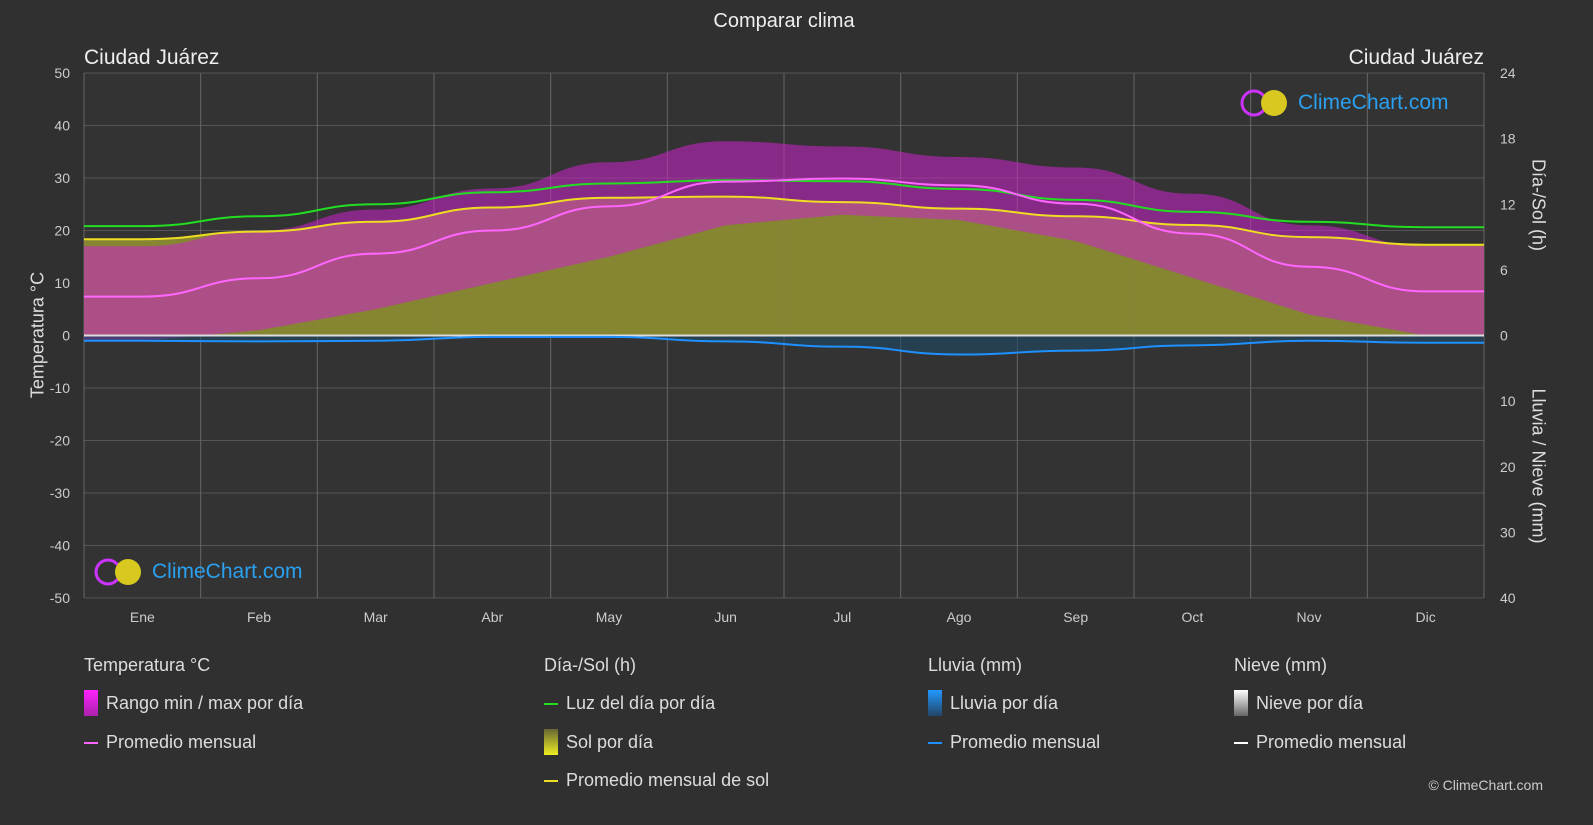 This screenshot has width=1593, height=825. I want to click on sun-swatch-icon, so click(551, 742).